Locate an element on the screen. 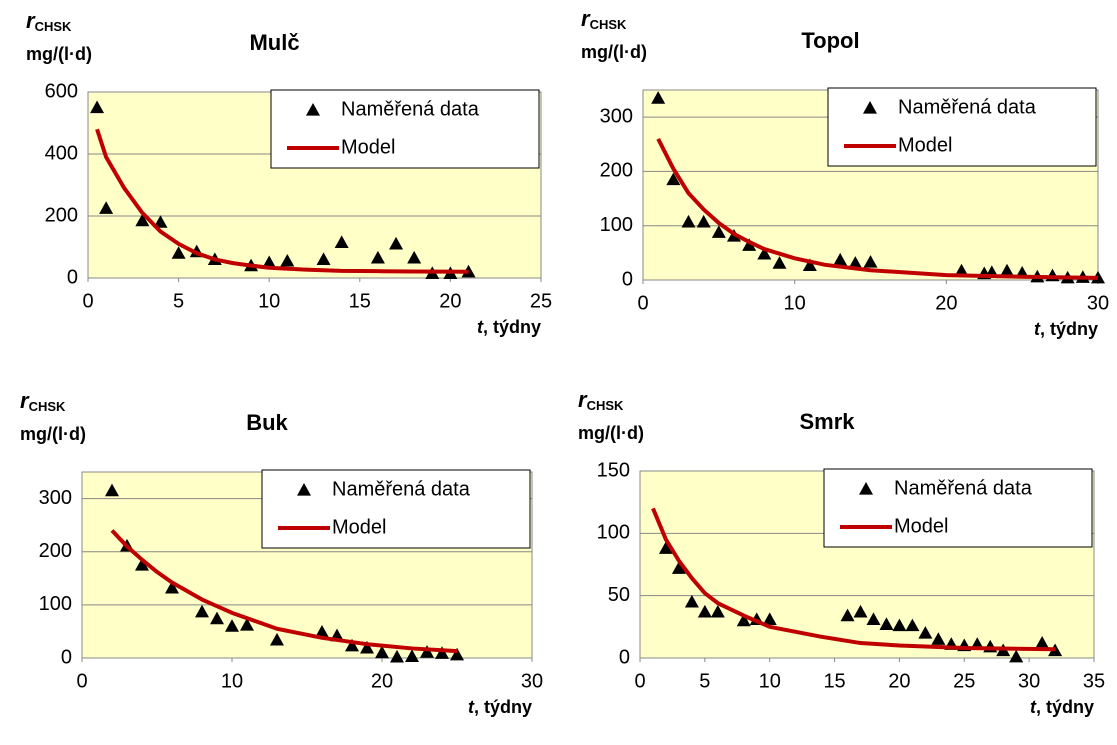 This screenshot has width=1117, height=745. x-tick-label: 15 is located at coordinates (360, 301).